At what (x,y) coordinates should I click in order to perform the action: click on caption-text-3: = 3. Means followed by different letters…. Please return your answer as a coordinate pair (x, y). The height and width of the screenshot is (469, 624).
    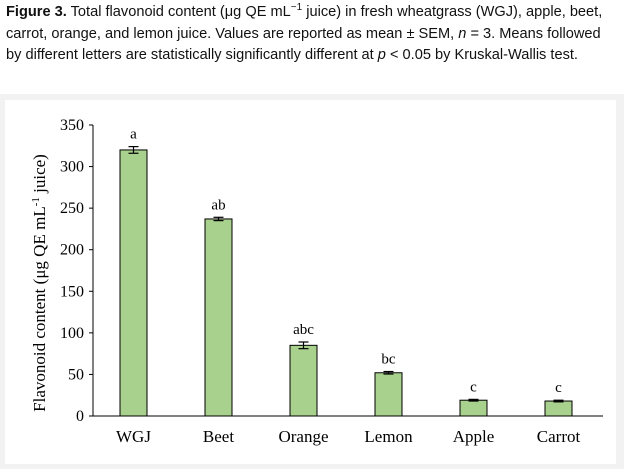
    Looking at the image, I should click on (303, 44).